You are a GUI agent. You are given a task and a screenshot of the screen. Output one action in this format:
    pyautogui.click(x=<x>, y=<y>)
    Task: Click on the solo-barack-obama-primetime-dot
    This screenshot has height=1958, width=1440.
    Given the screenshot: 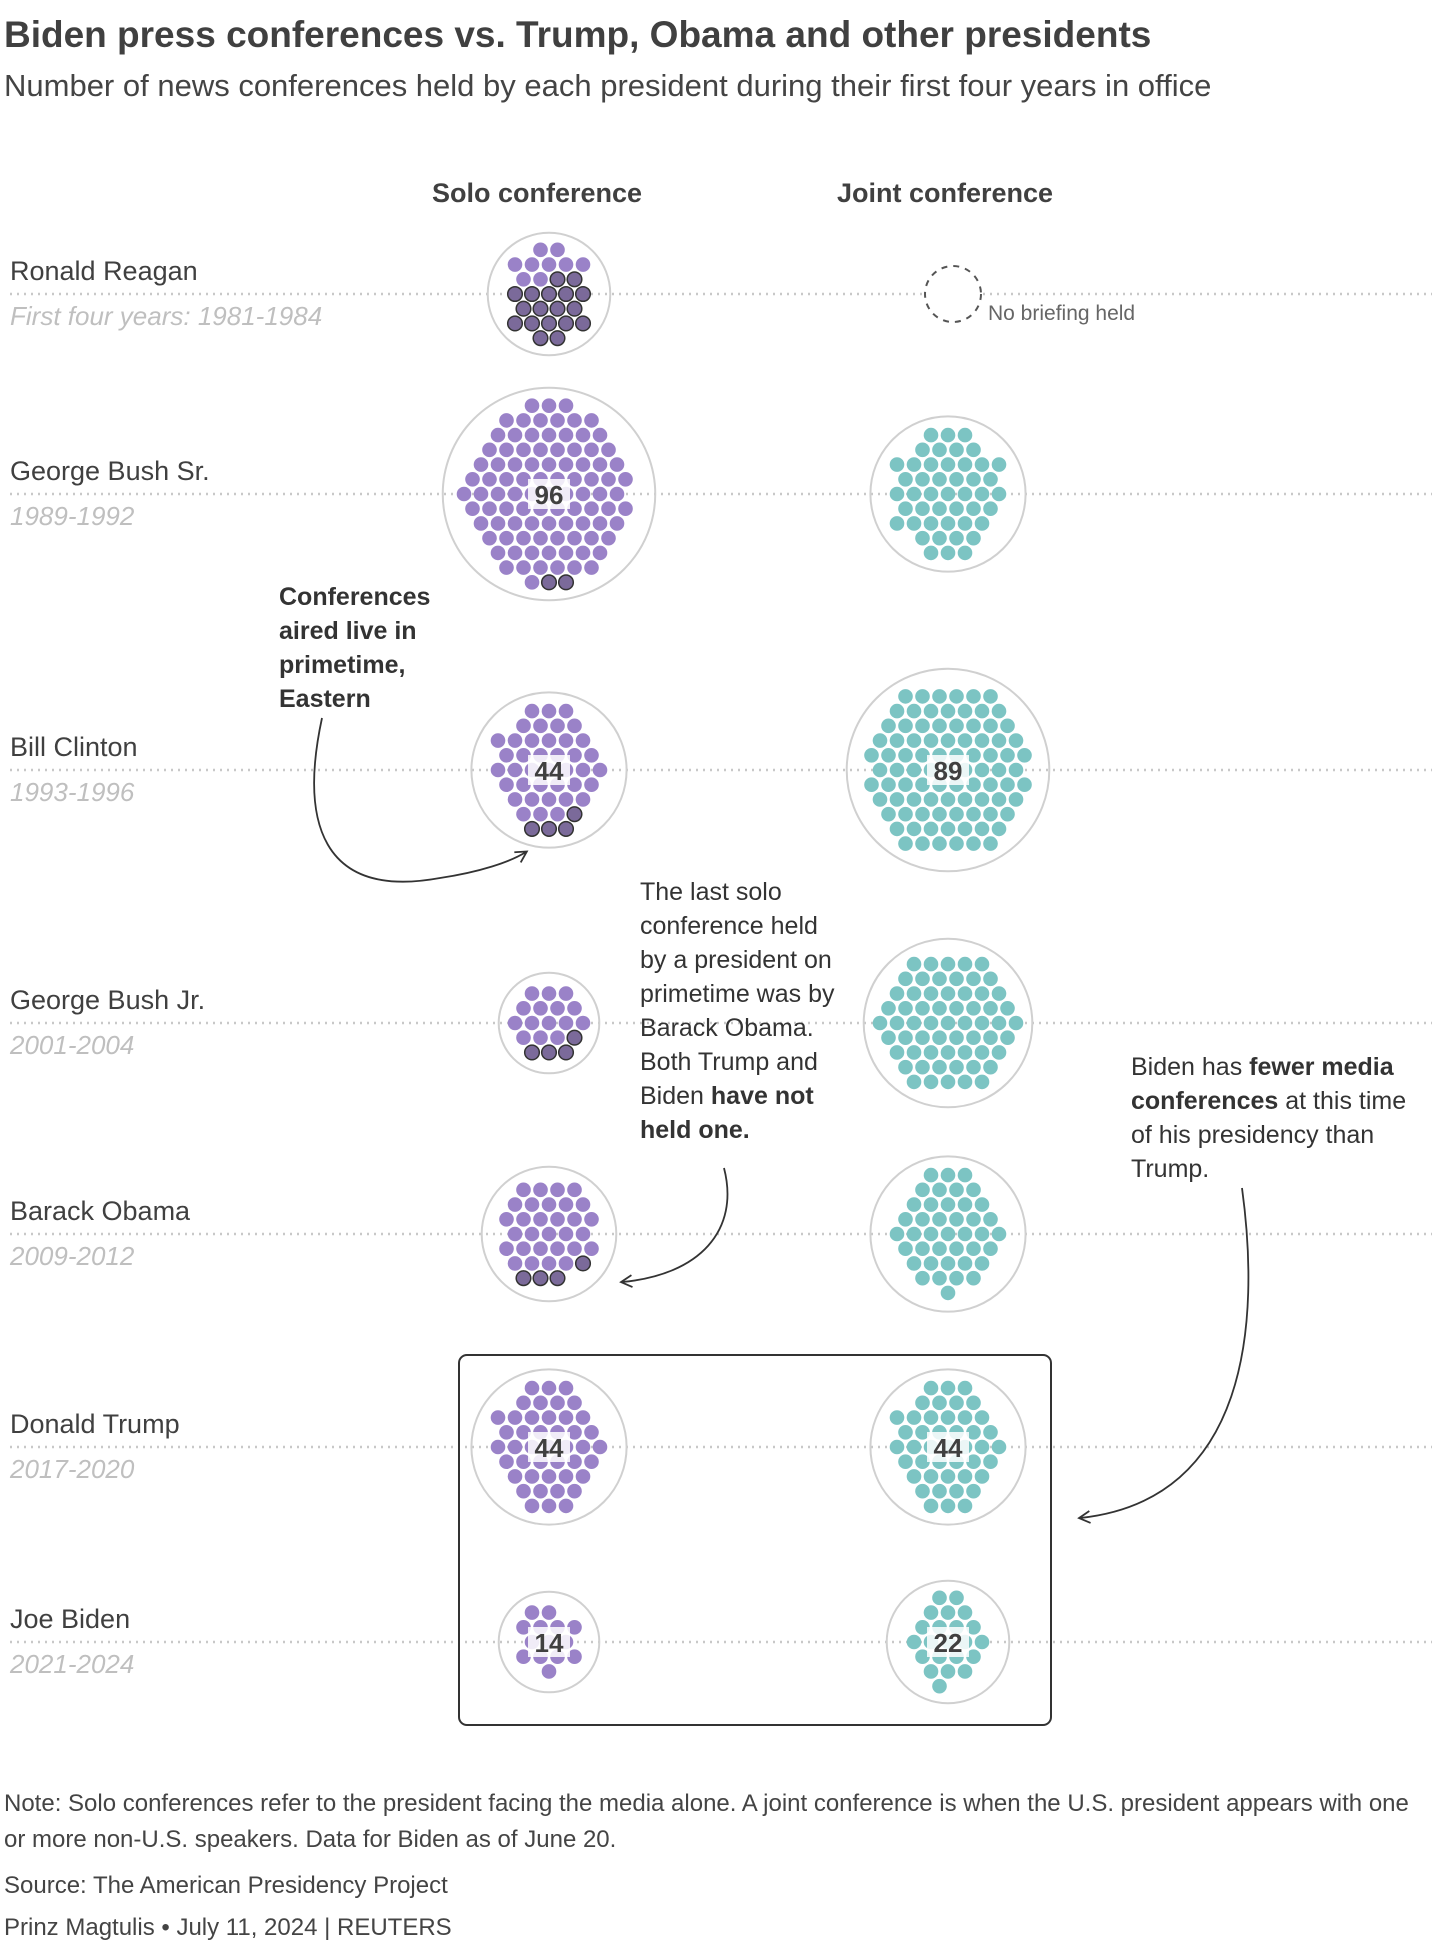 What is the action you would take?
    pyautogui.click(x=557, y=1278)
    